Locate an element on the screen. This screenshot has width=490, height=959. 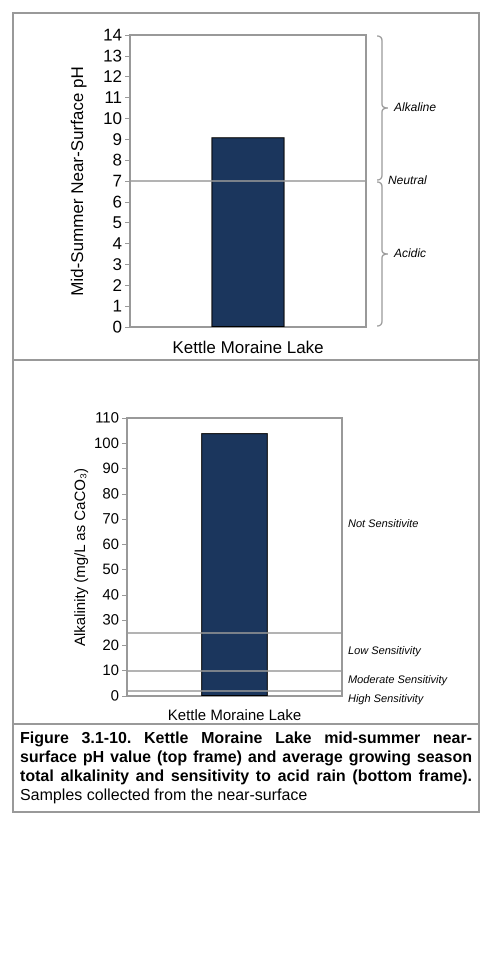
y-tick-label: 30 is located at coordinates (110, 620).